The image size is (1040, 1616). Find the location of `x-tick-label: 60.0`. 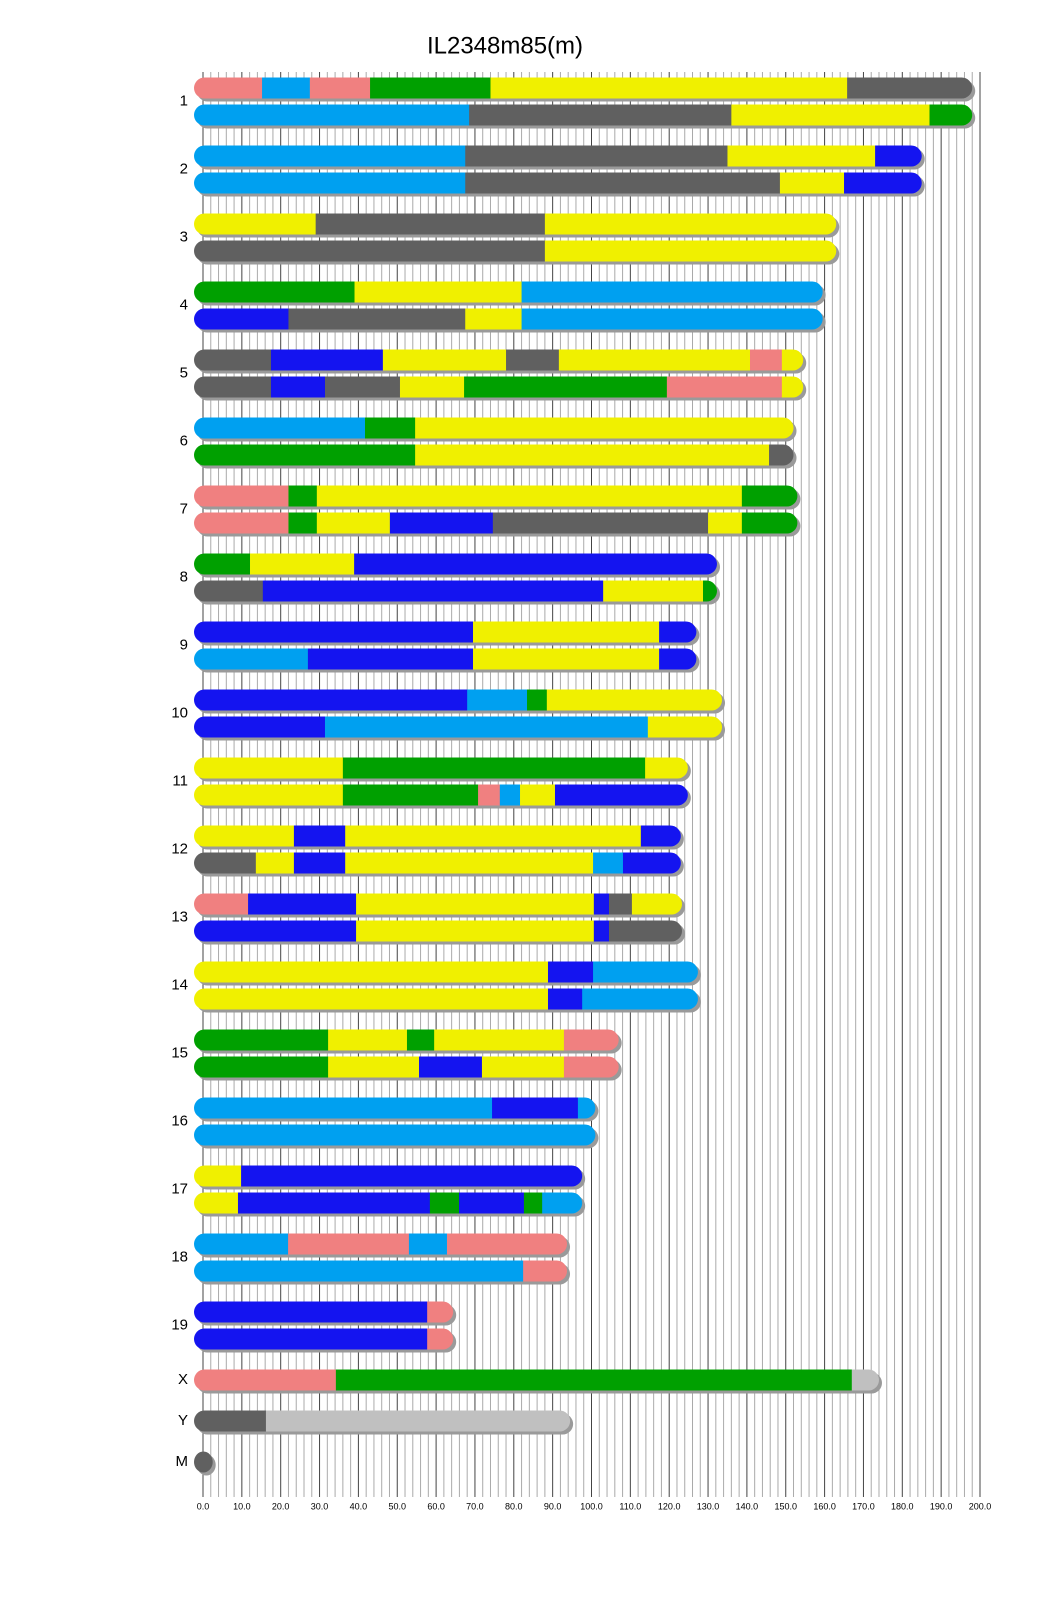

x-tick-label: 60.0 is located at coordinates (436, 1506).